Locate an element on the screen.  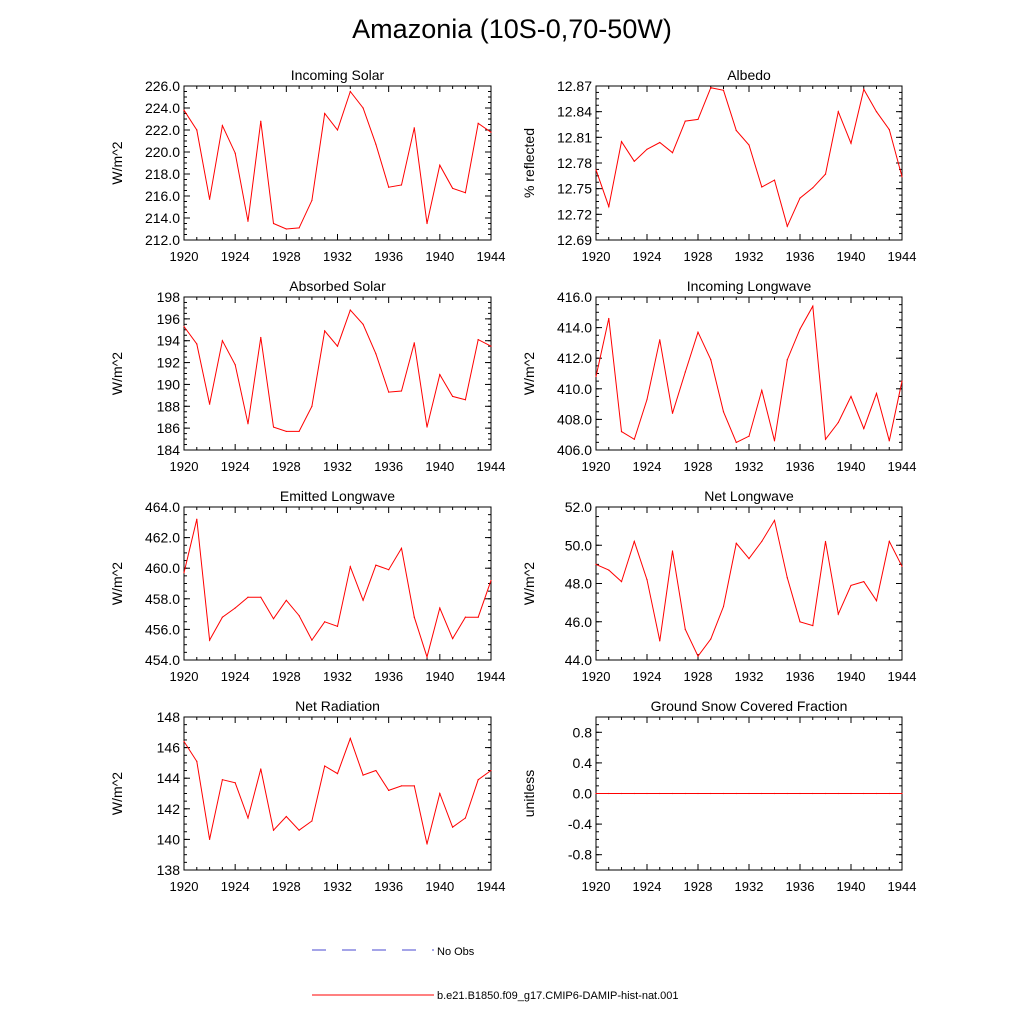
x-tick-label: 1924 is located at coordinates (647, 466).